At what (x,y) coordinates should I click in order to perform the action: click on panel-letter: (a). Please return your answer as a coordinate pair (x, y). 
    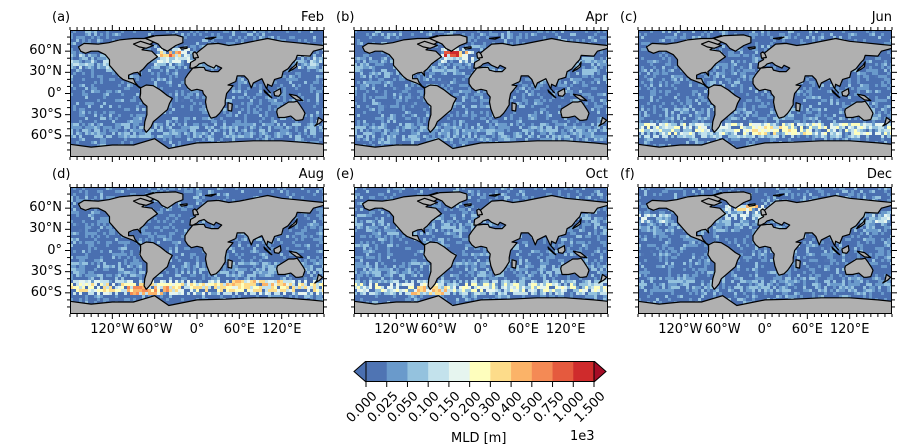
    Looking at the image, I should click on (61, 17).